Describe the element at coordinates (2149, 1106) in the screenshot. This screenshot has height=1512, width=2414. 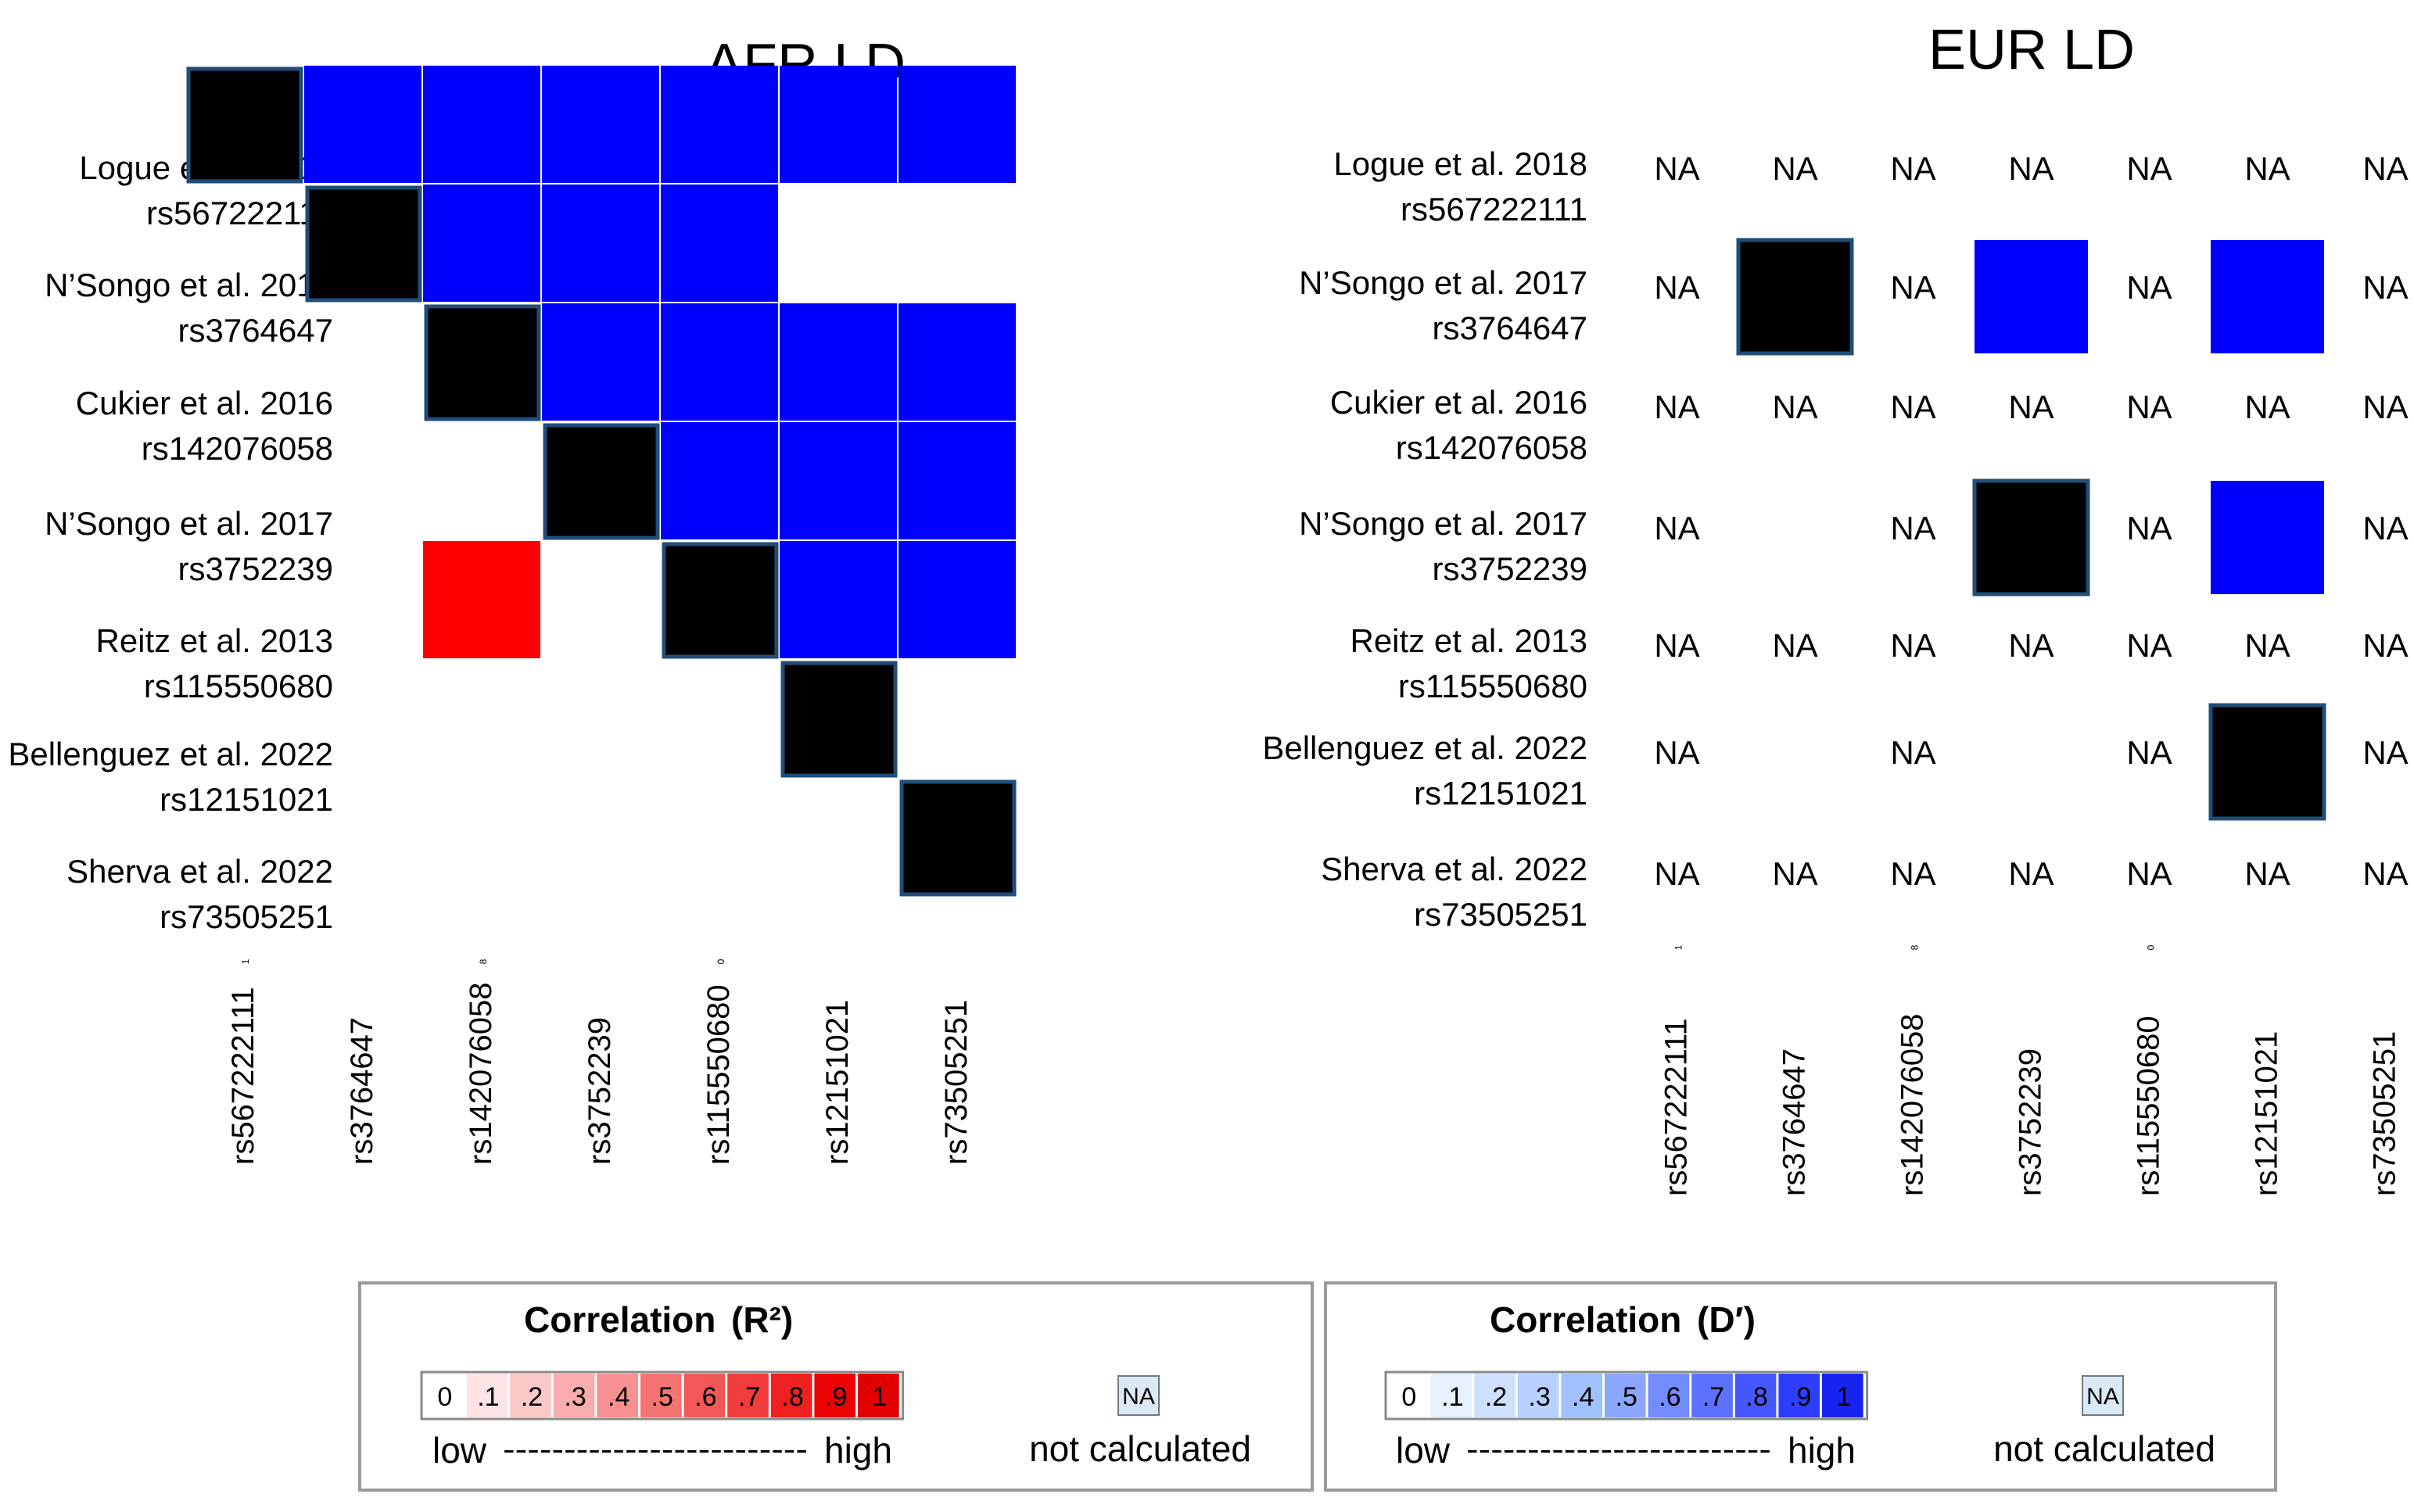
I see `eur-column-label: rs115550680` at that location.